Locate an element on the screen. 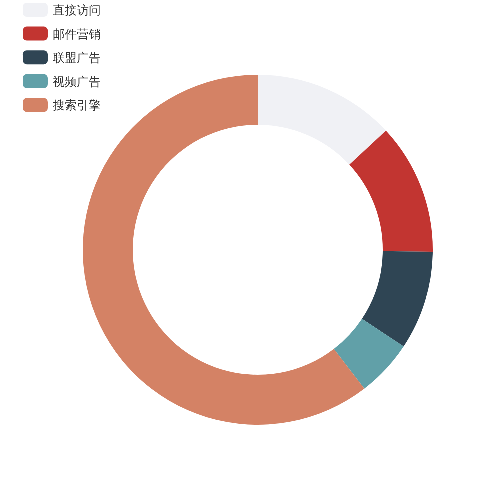 This screenshot has width=500, height=500. legend-label: 邮件营销 is located at coordinates (77, 34).